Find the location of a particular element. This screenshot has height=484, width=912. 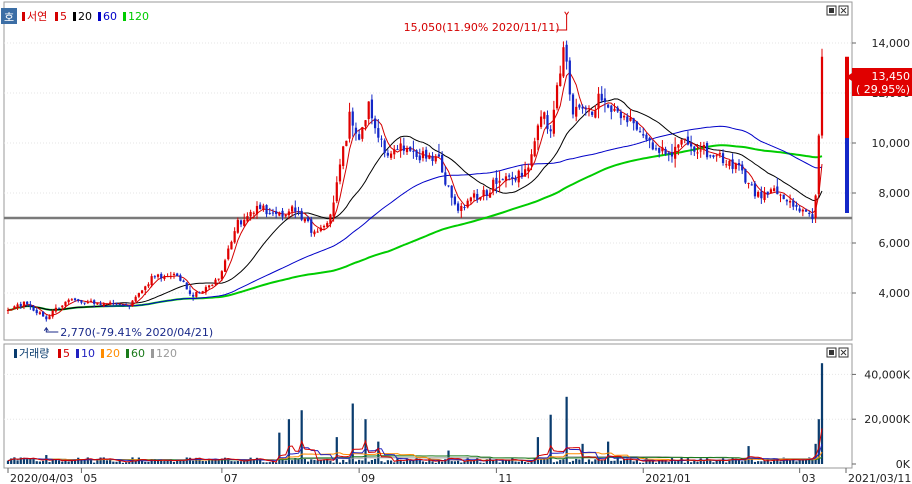

last-price-change: ( 29.95%) is located at coordinates (883, 89).